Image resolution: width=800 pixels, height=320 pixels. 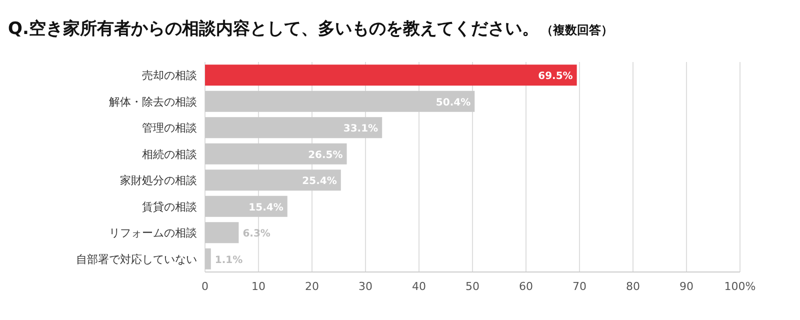 I want to click on chart-title: Q.空き家所有者からの相談内容として、多いものを教えてください。, so click(x=273, y=29).